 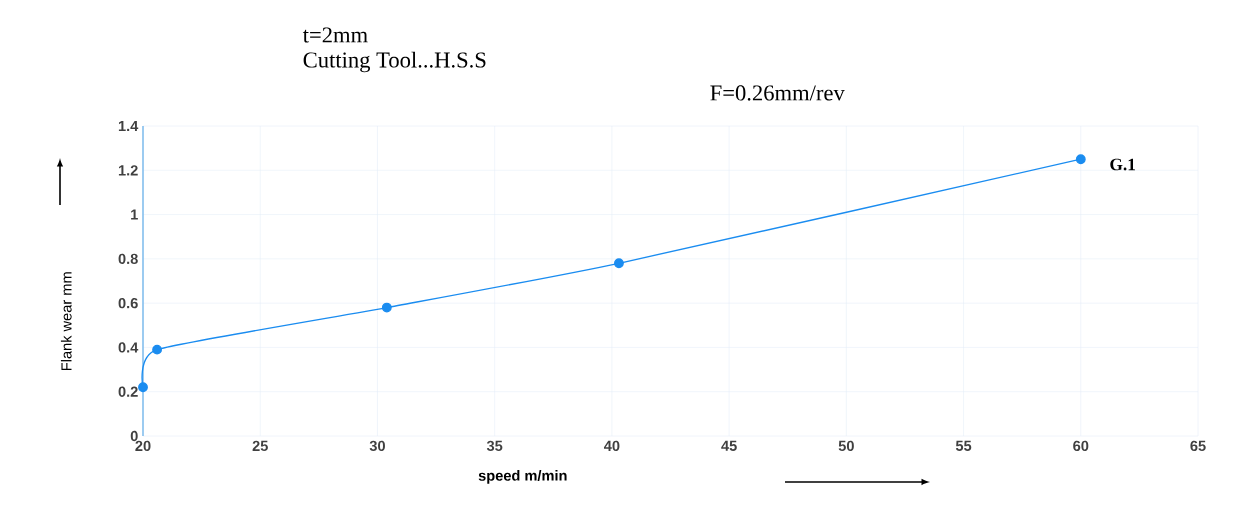 What do you see at coordinates (260, 446) in the screenshot?
I see `x-tick-label: 25` at bounding box center [260, 446].